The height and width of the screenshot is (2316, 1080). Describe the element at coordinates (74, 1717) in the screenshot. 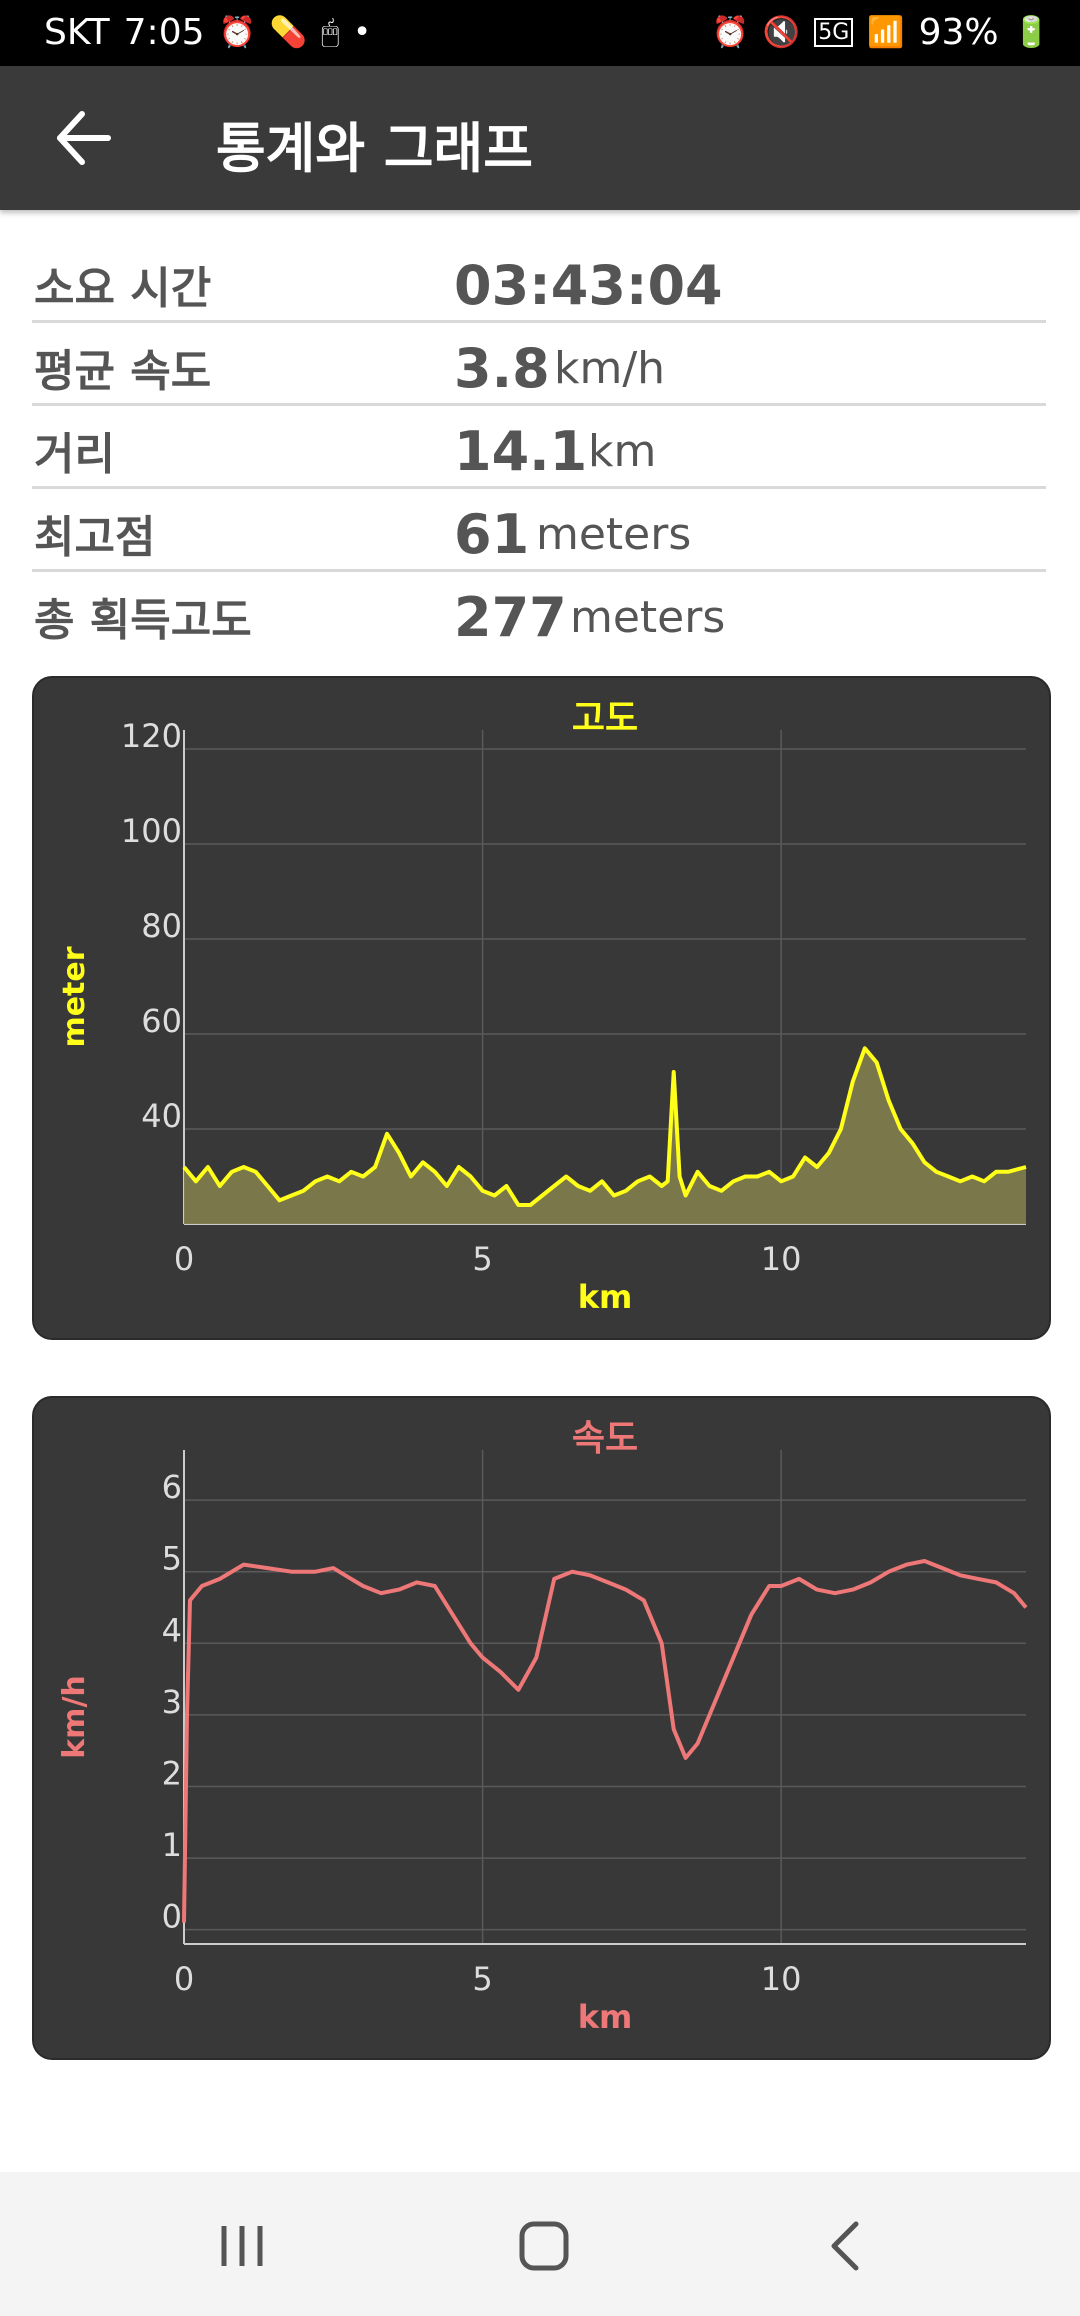

I see `y-axis-label: km/h` at that location.